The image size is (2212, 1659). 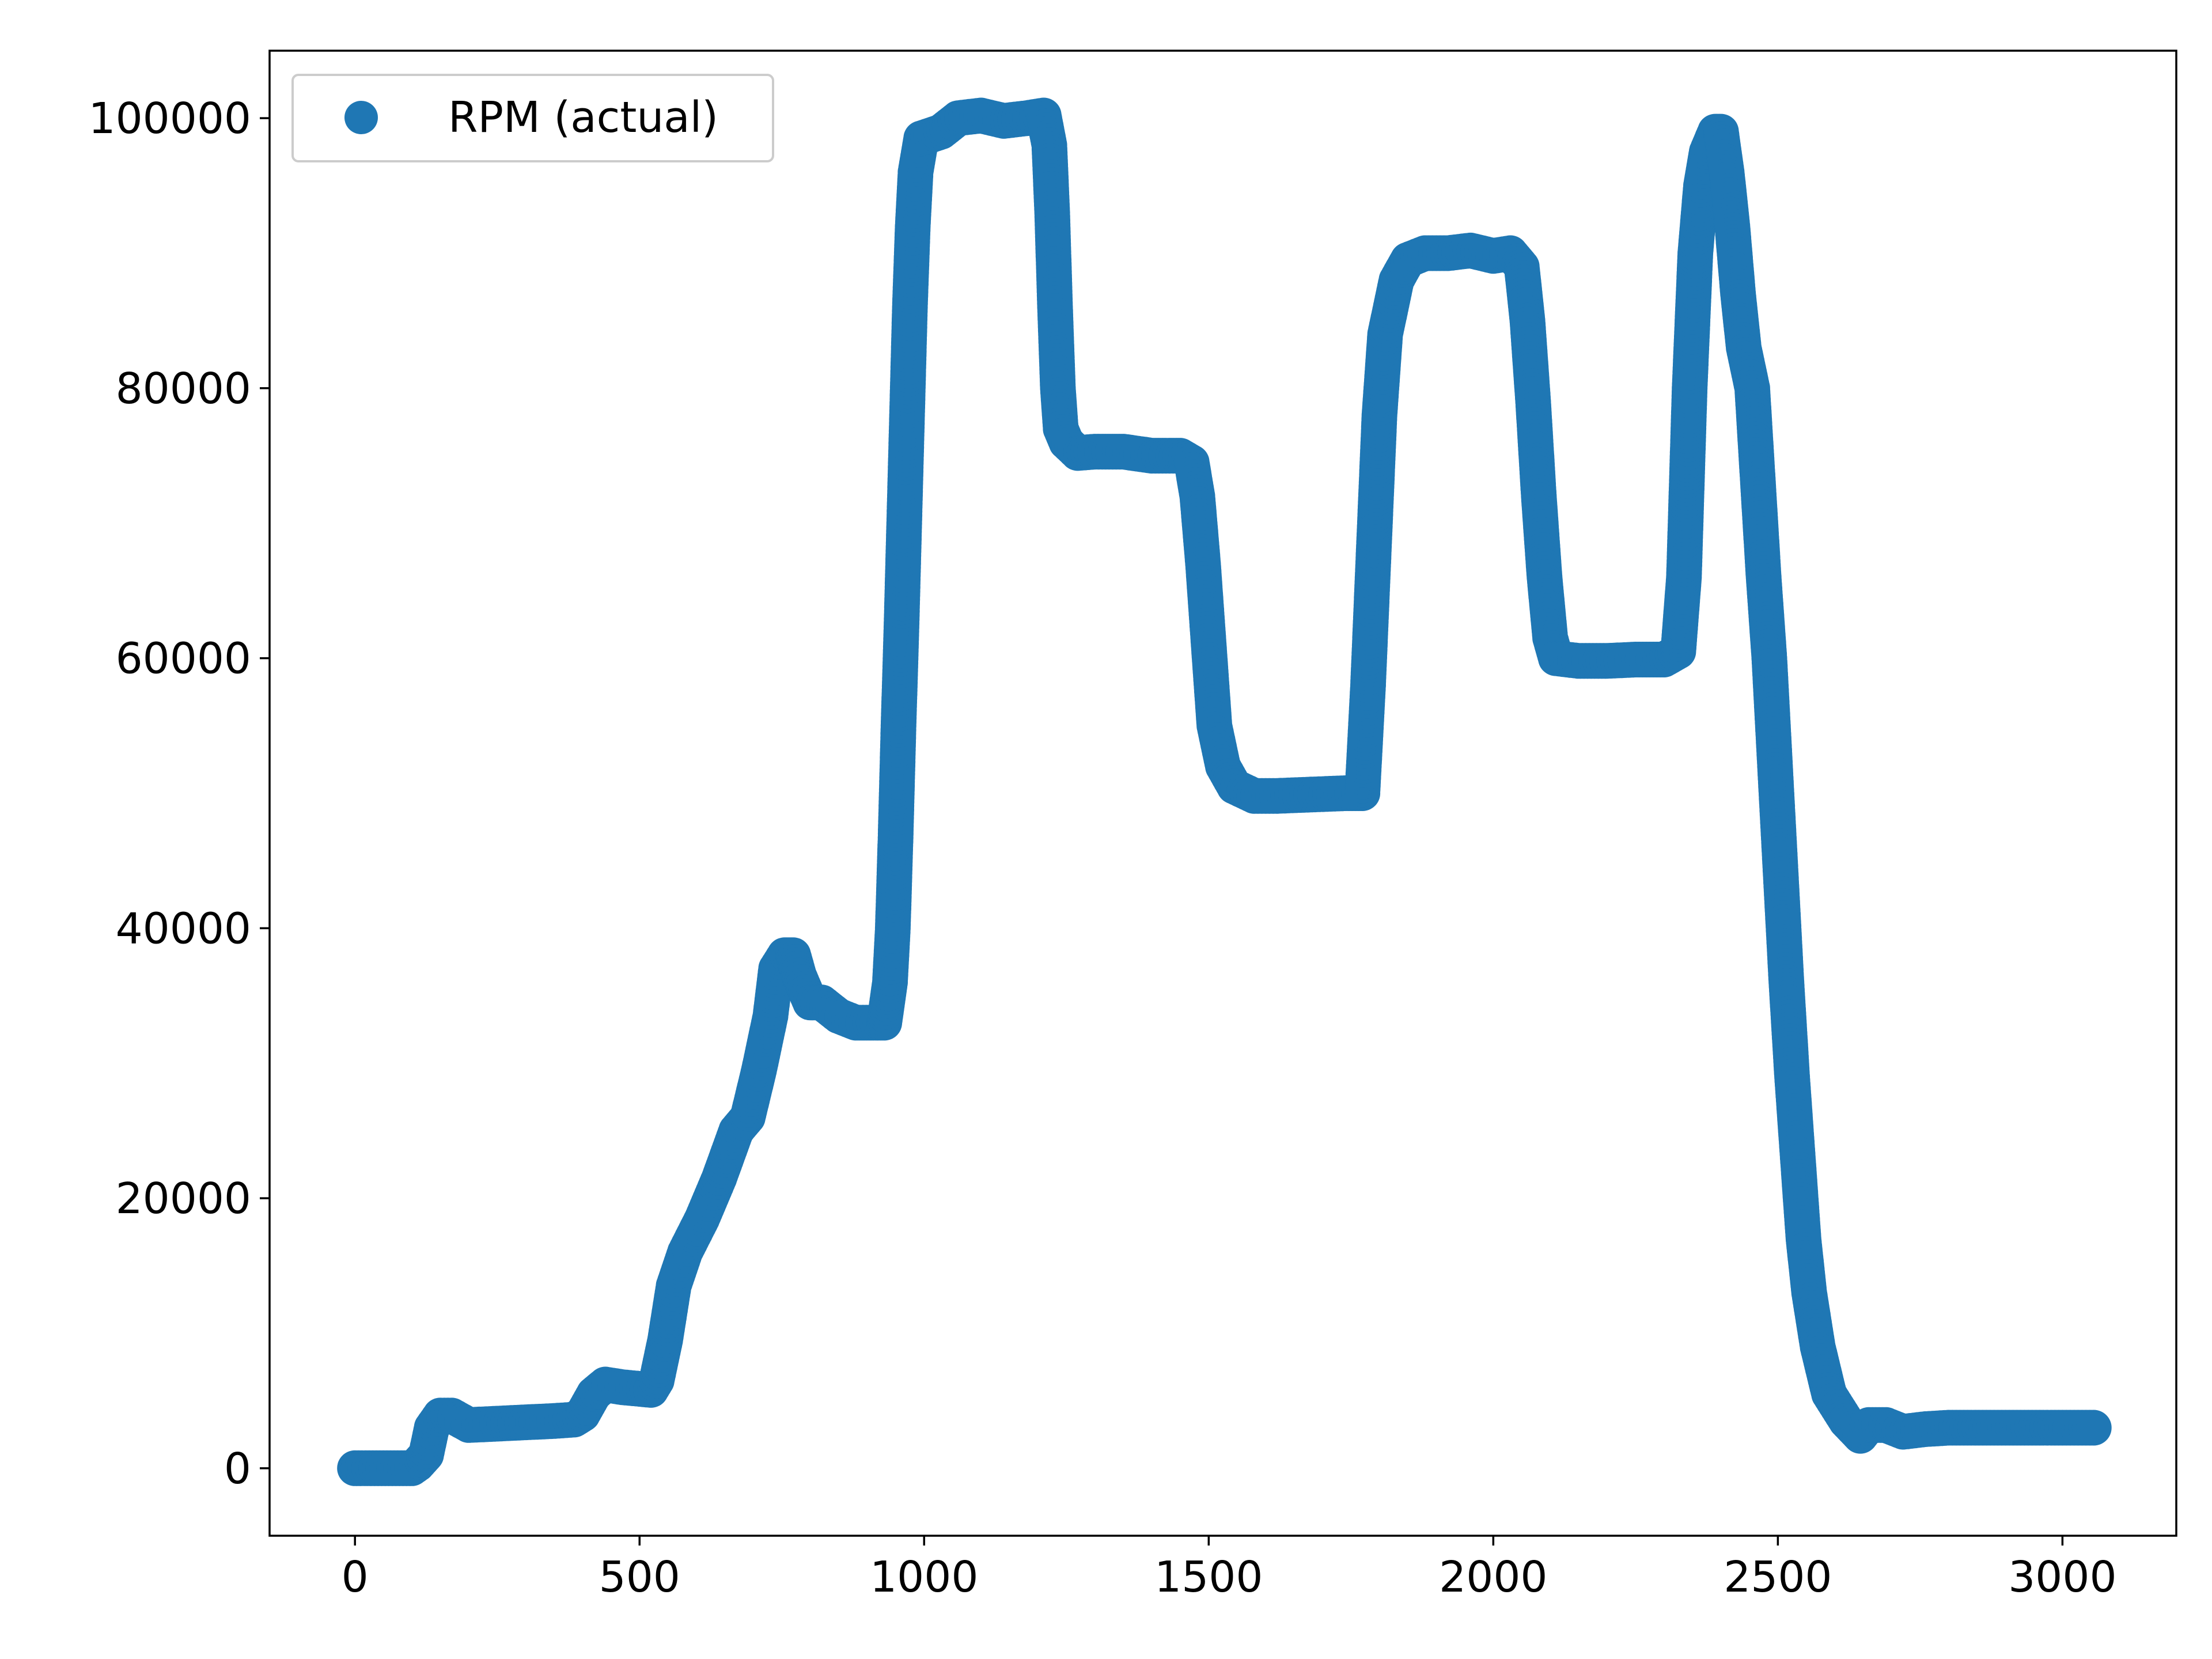 What do you see at coordinates (2062, 1577) in the screenshot?
I see `x-tick-label: 3000` at bounding box center [2062, 1577].